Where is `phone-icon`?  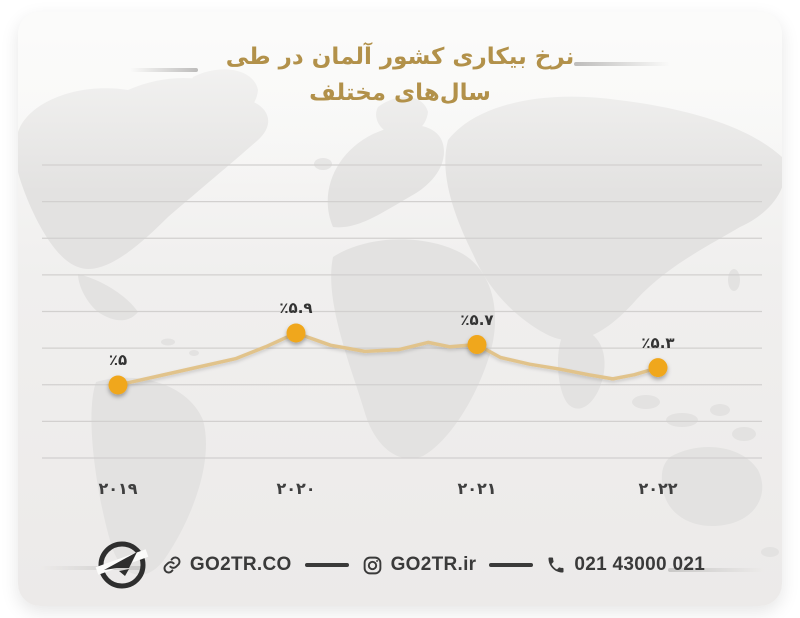
phone-icon is located at coordinates (556, 565).